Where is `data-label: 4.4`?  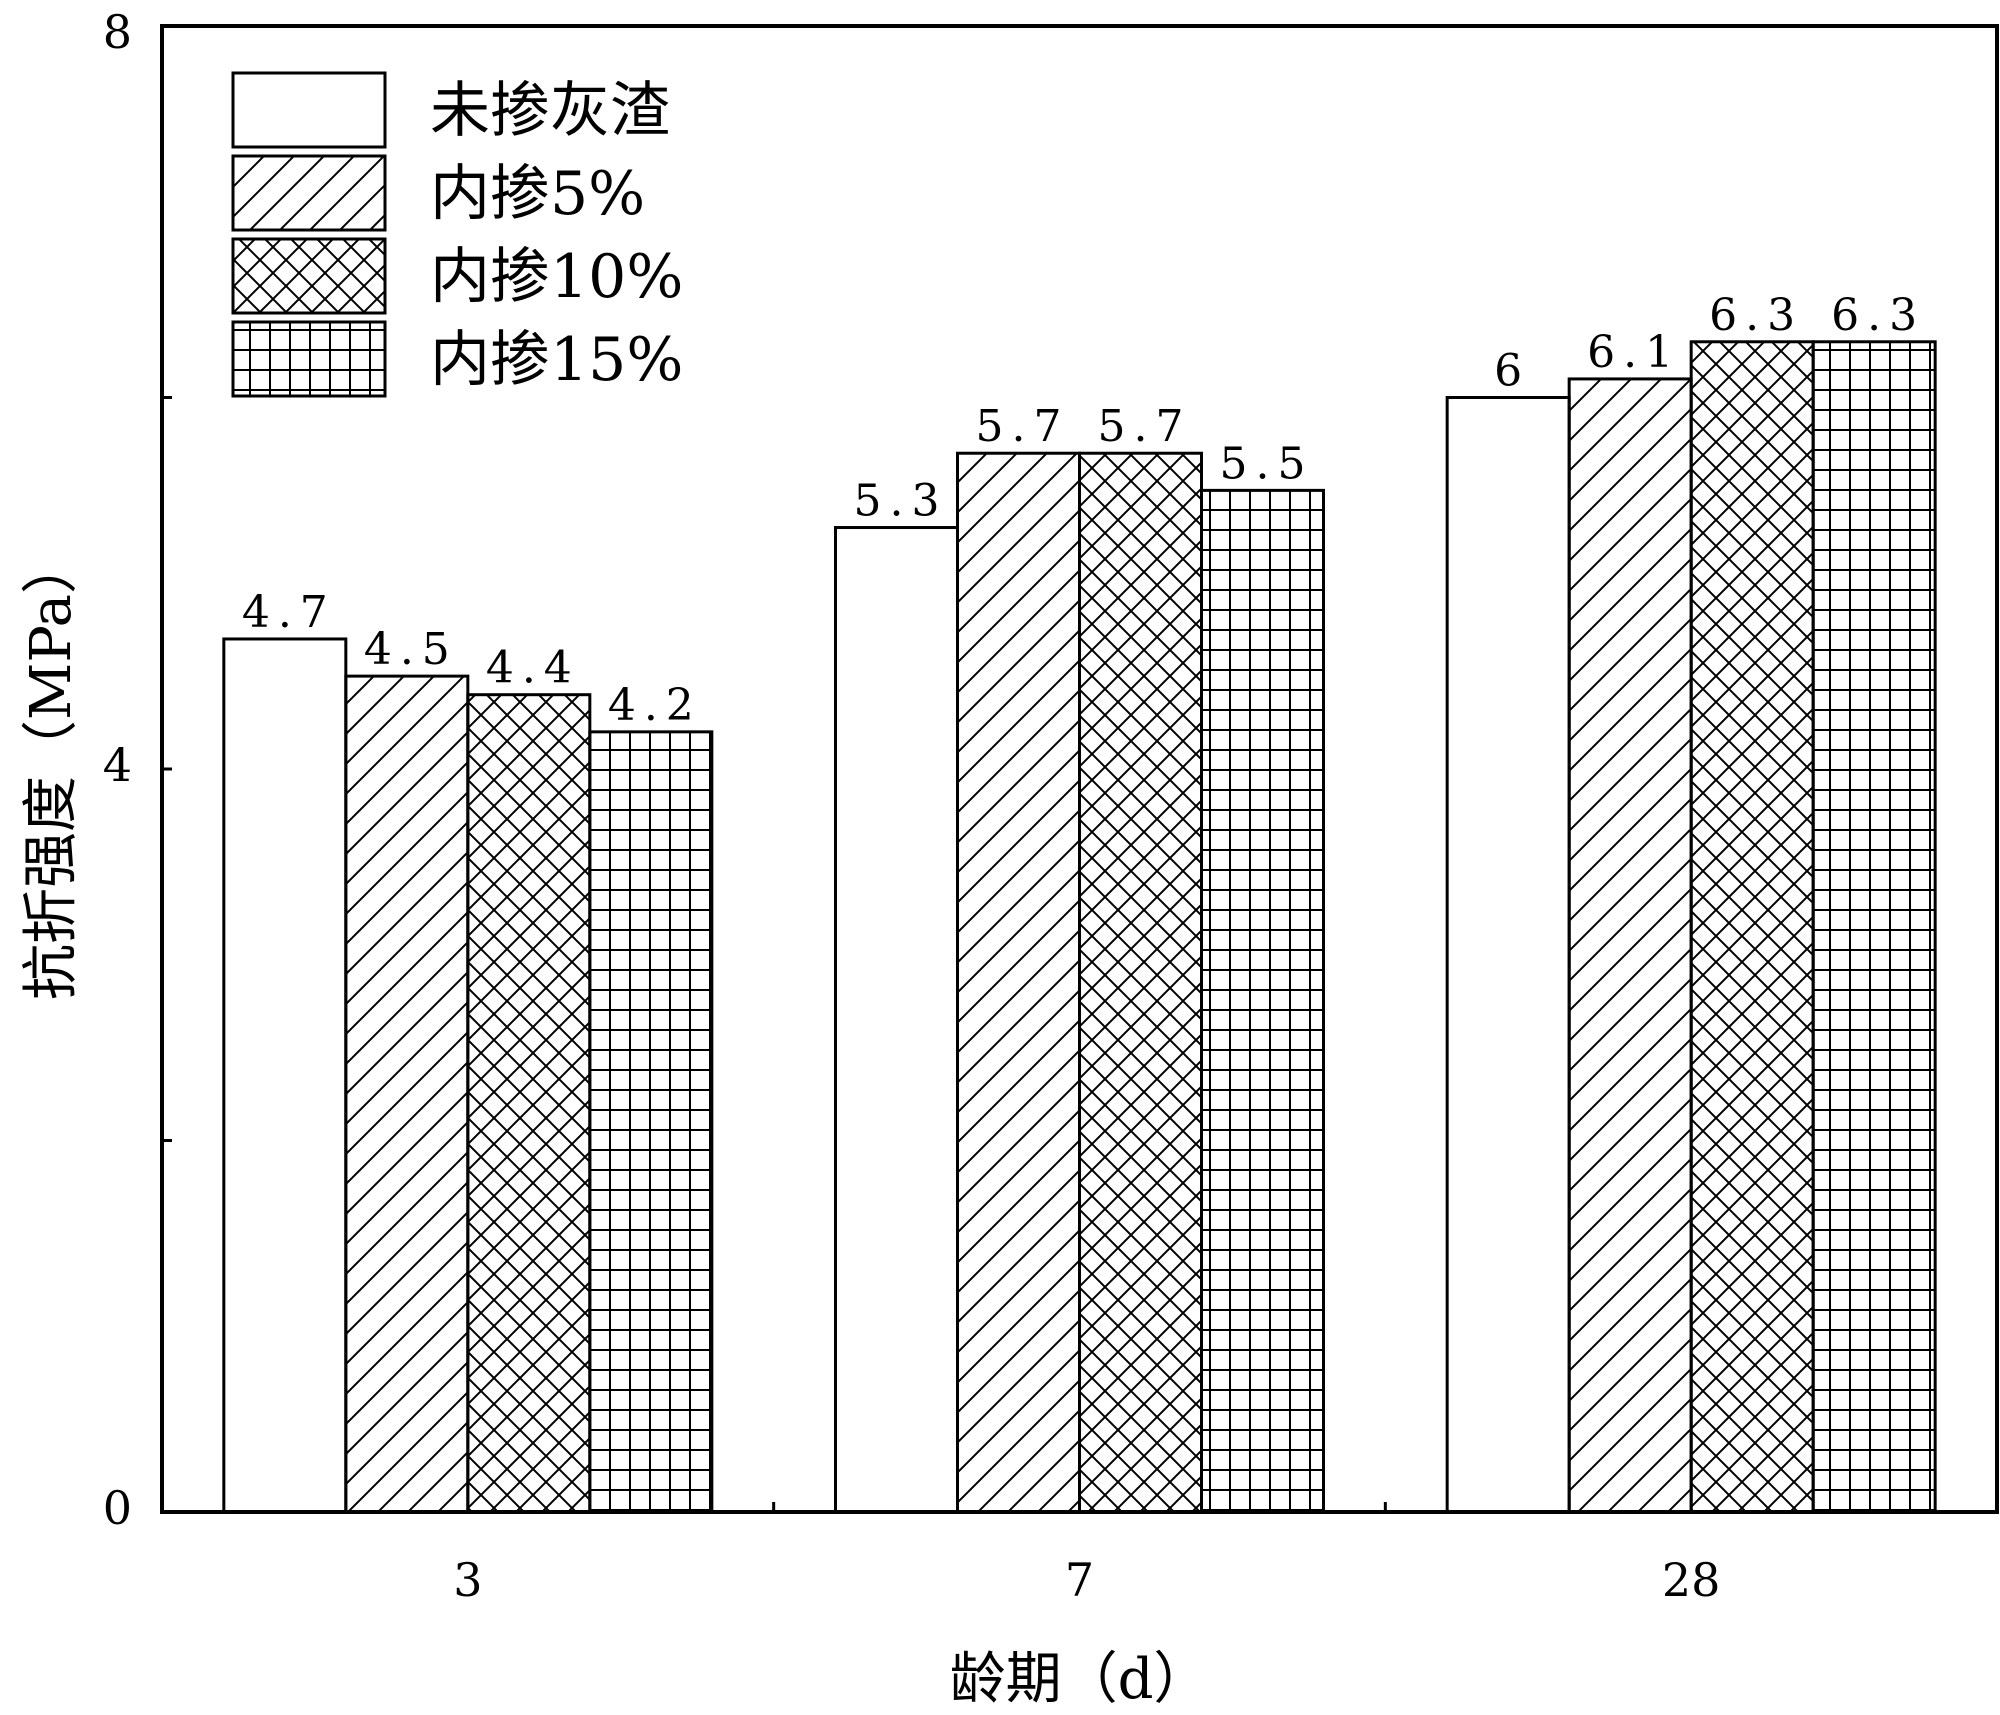
data-label: 4.4 is located at coordinates (533, 668).